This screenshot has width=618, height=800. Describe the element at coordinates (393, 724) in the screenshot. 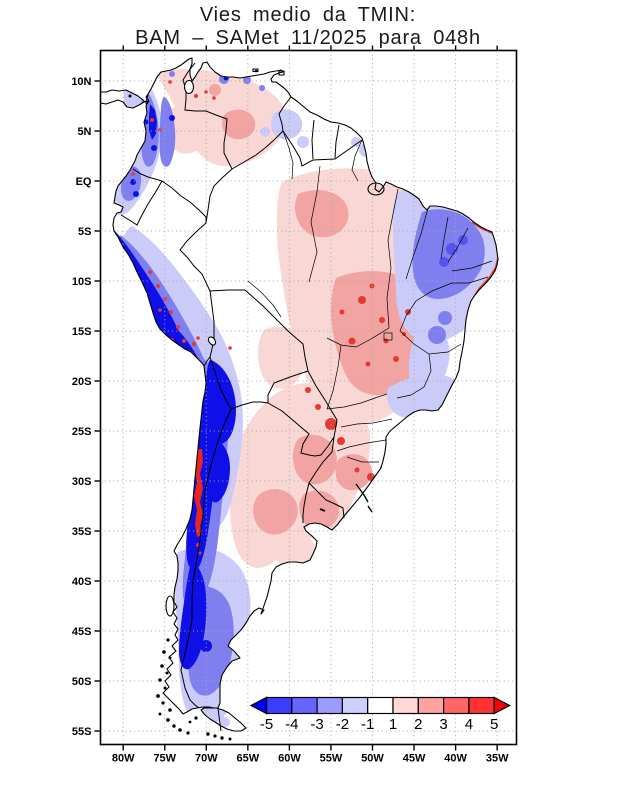

I see `colorbar-label: 1` at that location.